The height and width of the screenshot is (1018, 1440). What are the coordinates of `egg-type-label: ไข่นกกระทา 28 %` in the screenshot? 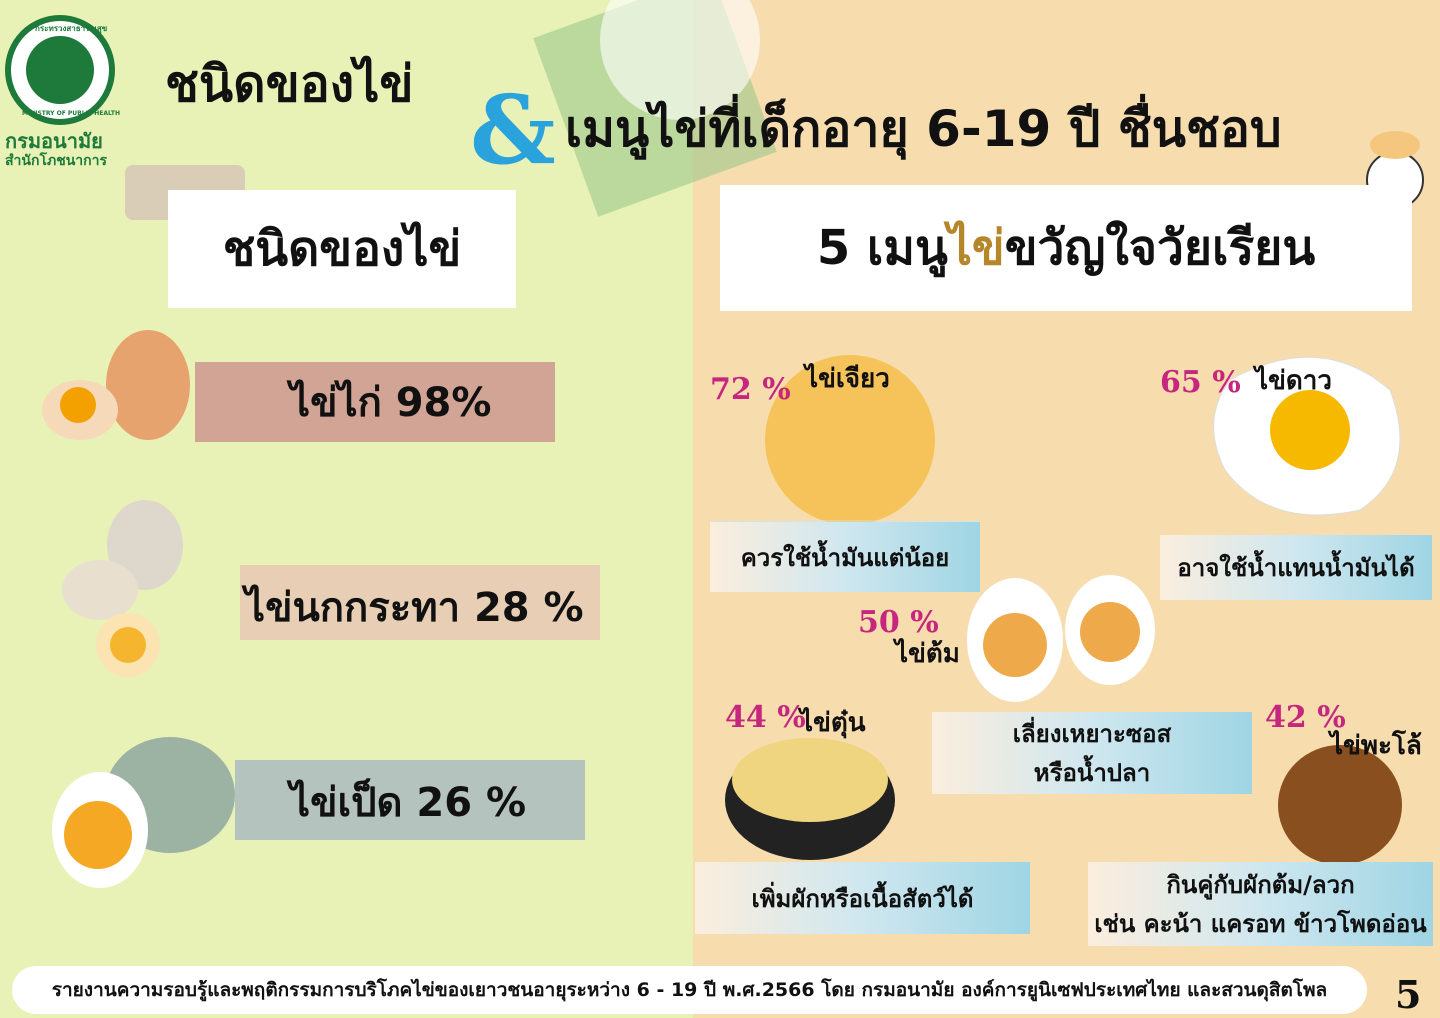 It's located at (414, 608).